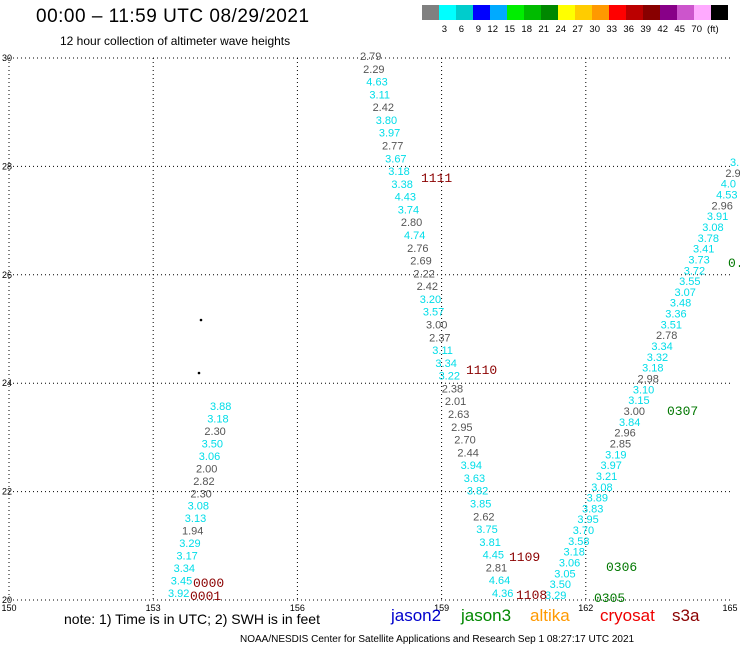 This screenshot has height=650, width=740. I want to click on swh-reading: 3.10, so click(643, 390).